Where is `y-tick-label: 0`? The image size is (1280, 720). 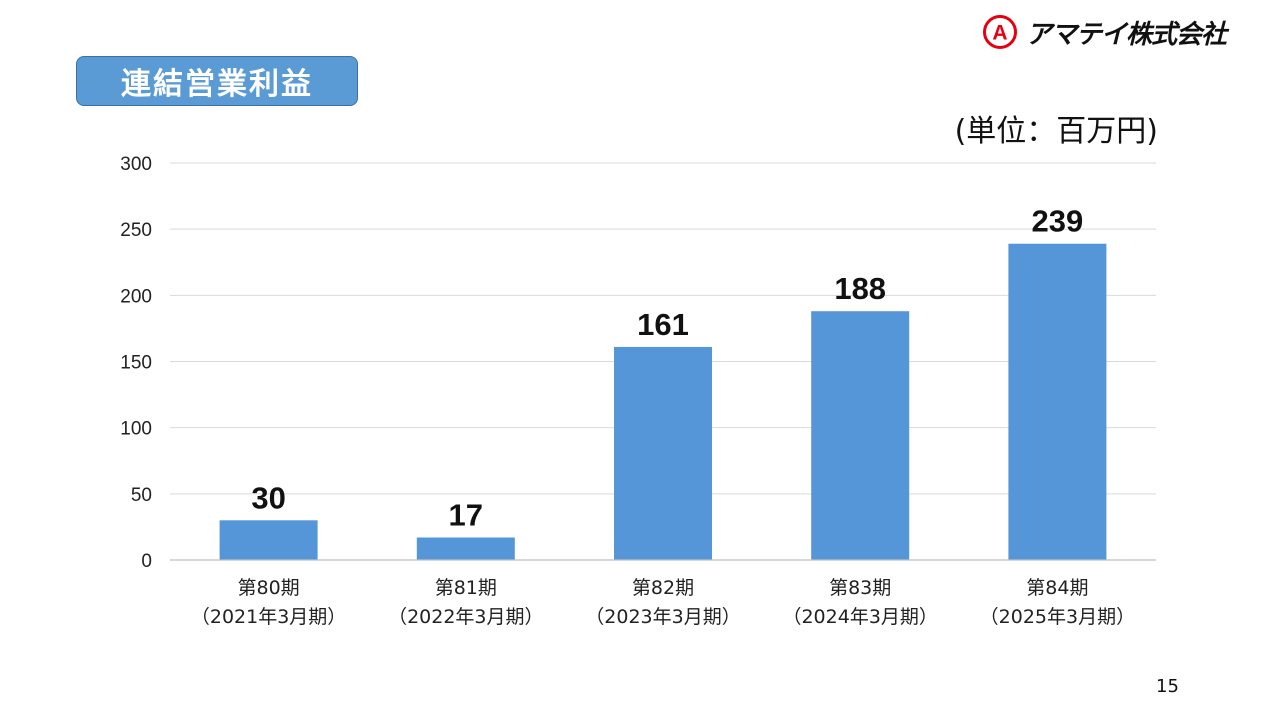
y-tick-label: 0 is located at coordinates (146, 561).